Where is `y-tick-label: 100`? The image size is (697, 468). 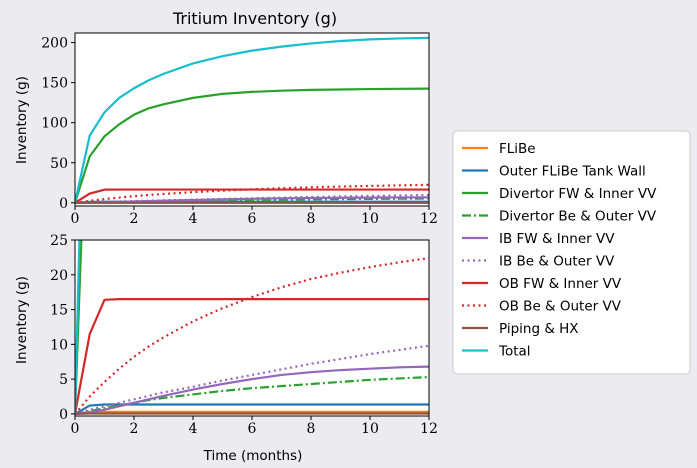 y-tick-label: 100 is located at coordinates (54, 124).